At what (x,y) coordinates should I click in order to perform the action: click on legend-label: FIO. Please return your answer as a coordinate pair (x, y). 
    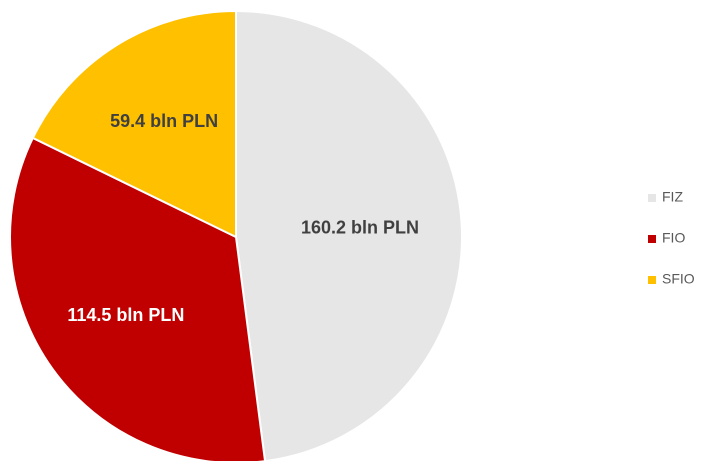
    Looking at the image, I should click on (673, 238).